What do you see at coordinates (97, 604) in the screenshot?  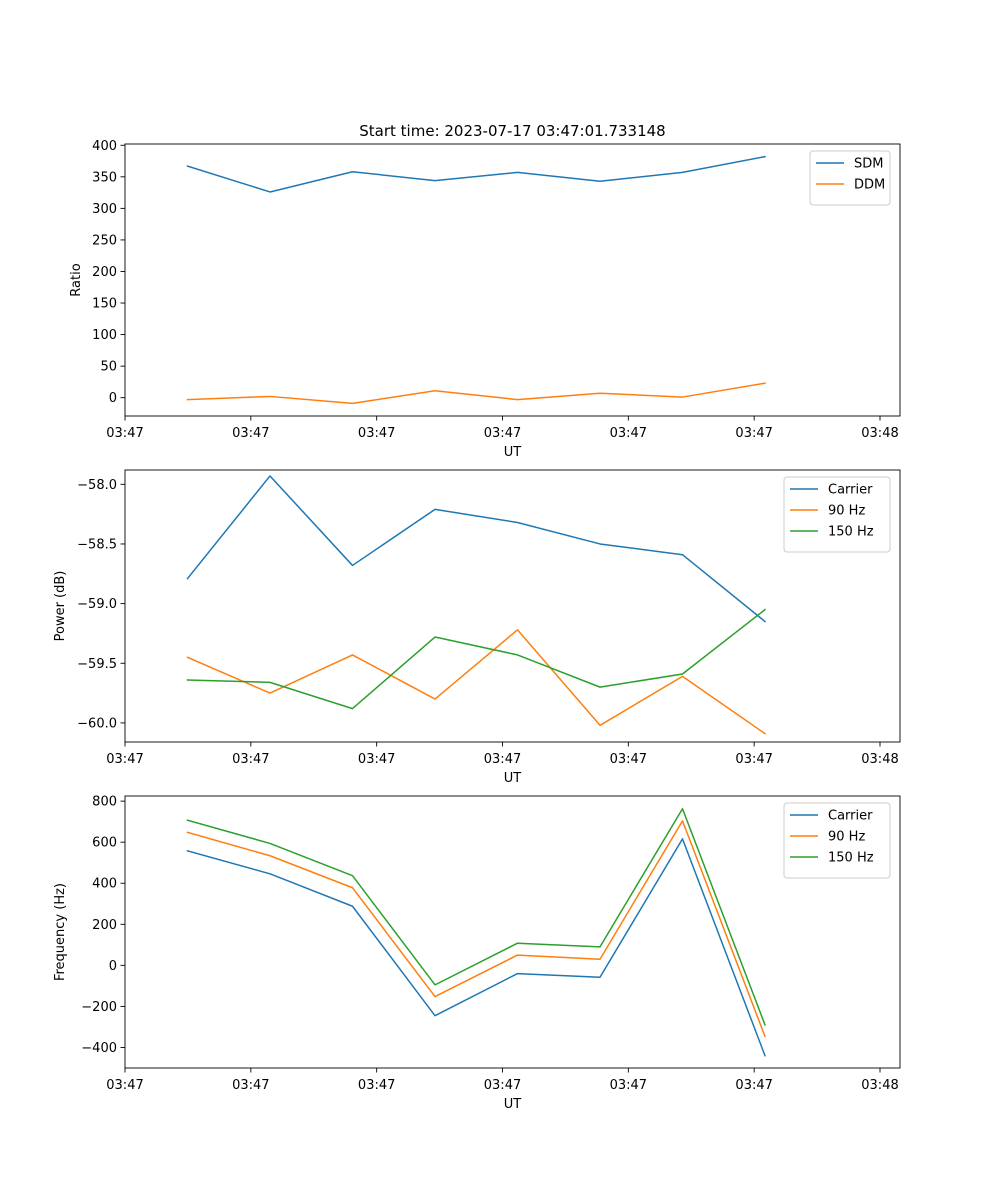 I see `y-tick-label: −59.0` at bounding box center [97, 604].